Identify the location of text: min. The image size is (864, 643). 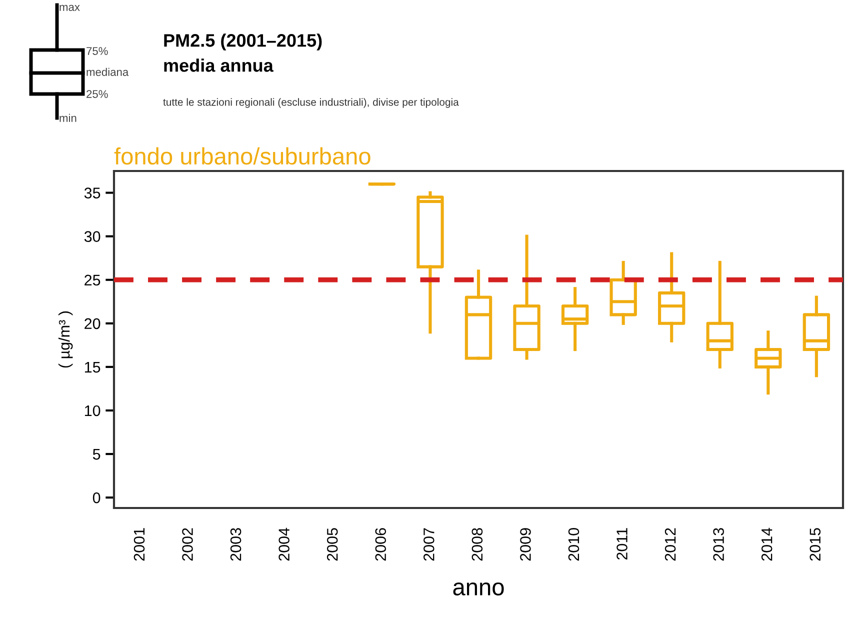
(68, 118).